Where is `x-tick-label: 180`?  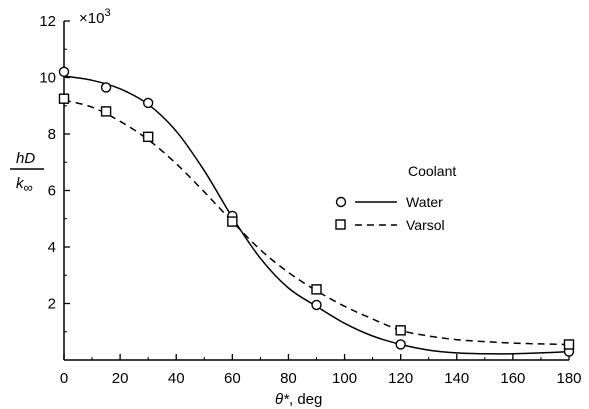 x-tick-label: 180 is located at coordinates (568, 378).